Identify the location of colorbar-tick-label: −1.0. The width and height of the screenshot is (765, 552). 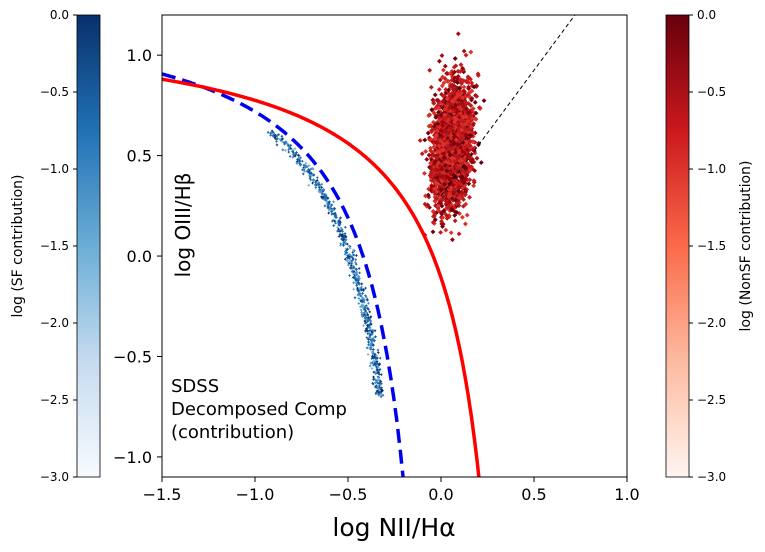
(711, 169).